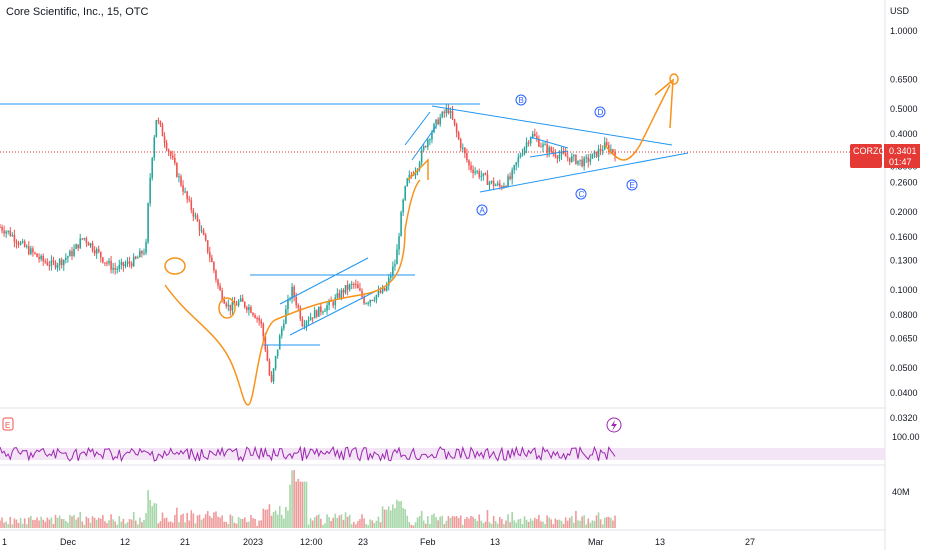 The width and height of the screenshot is (932, 550). What do you see at coordinates (637, 122) in the screenshot?
I see `orange-projection-curve` at bounding box center [637, 122].